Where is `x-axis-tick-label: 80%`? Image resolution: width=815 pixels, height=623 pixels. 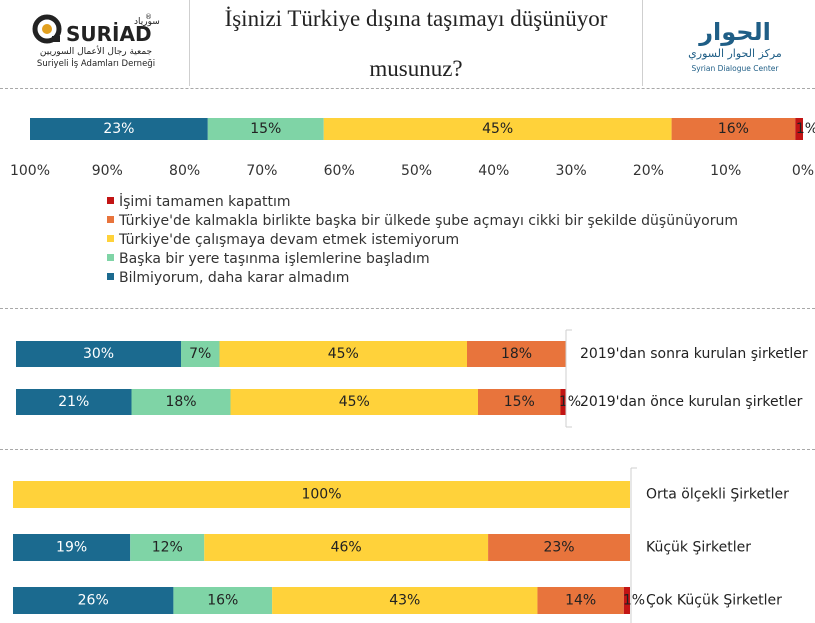
x-axis-tick-label: 80% is located at coordinates (184, 171).